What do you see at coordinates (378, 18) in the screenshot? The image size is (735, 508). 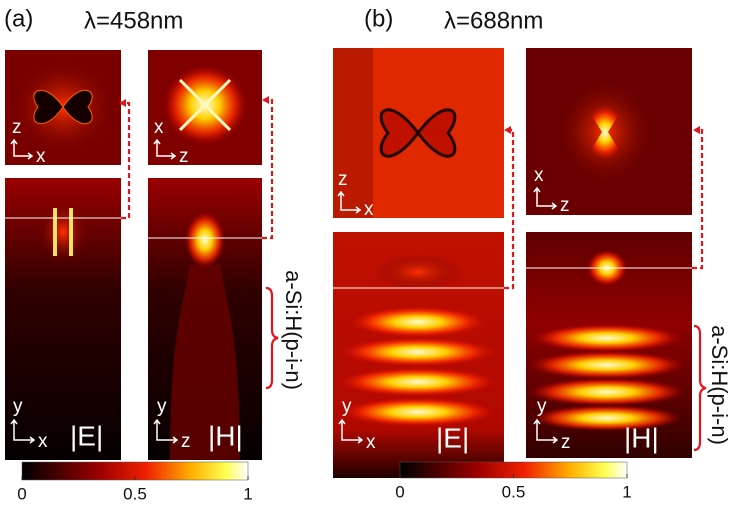 I see `panel-label: (b)` at bounding box center [378, 18].